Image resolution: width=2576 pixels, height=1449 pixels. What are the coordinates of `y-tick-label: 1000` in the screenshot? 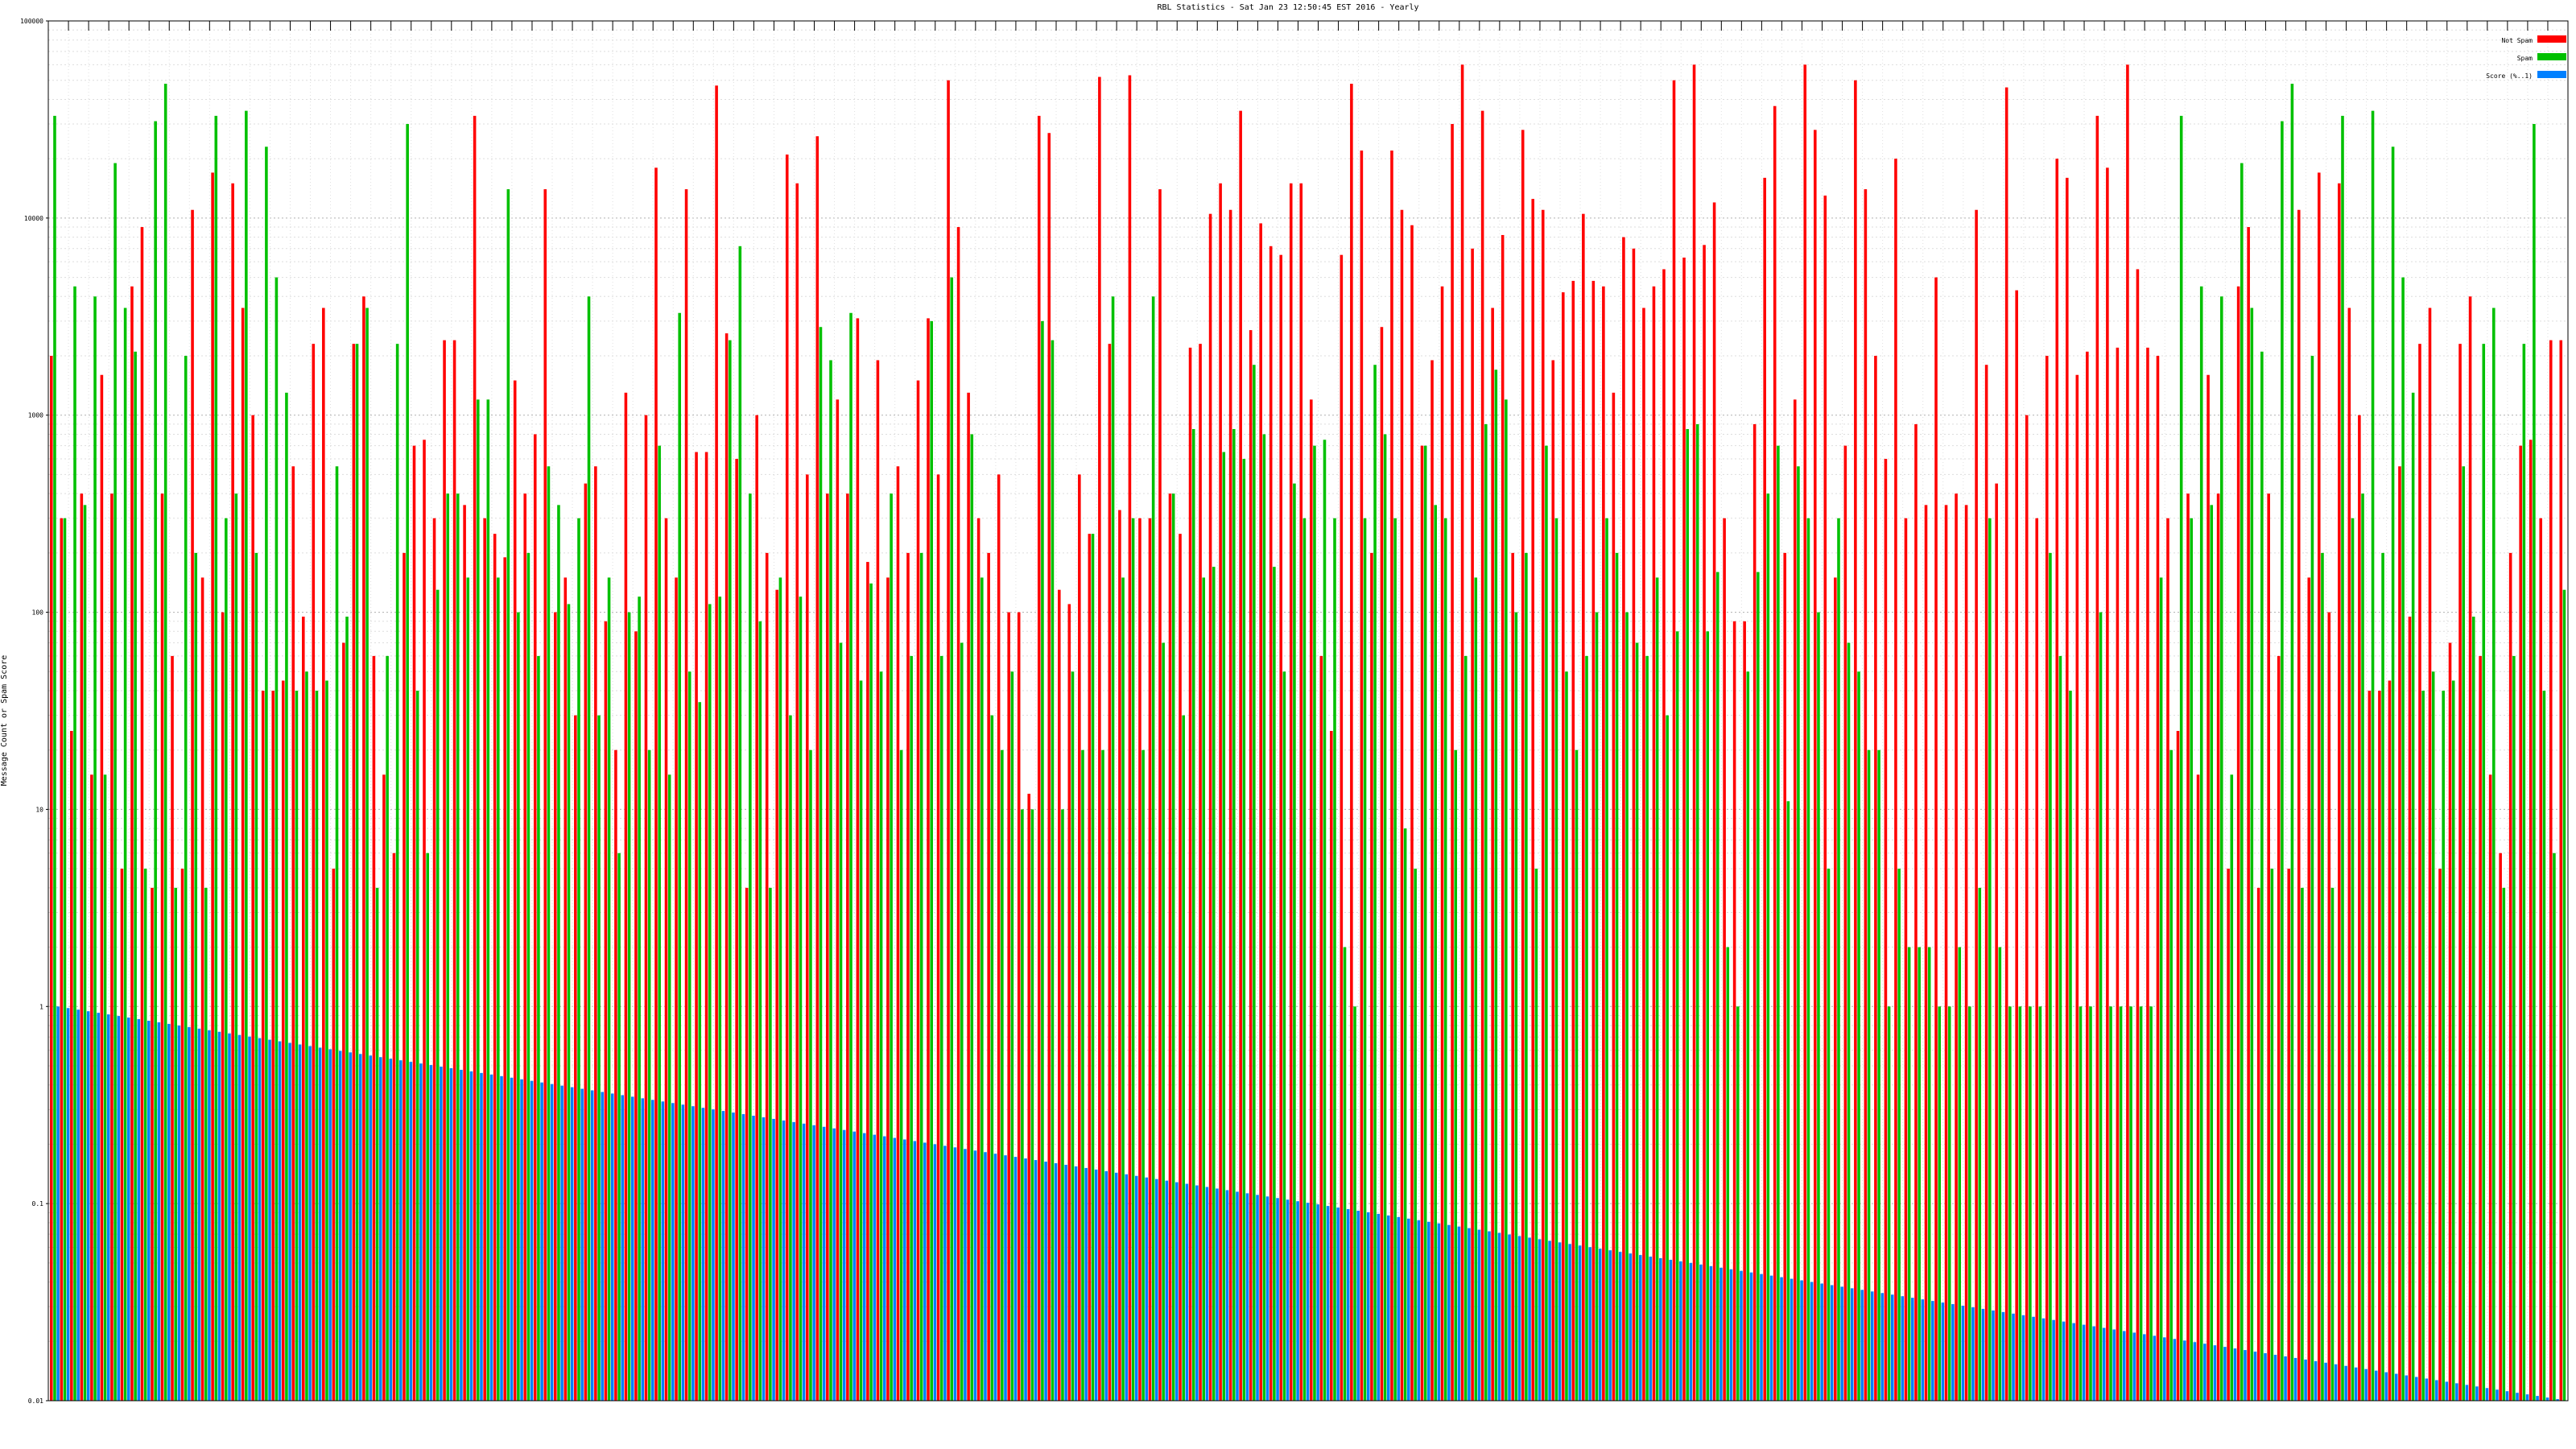 It's located at (35, 415).